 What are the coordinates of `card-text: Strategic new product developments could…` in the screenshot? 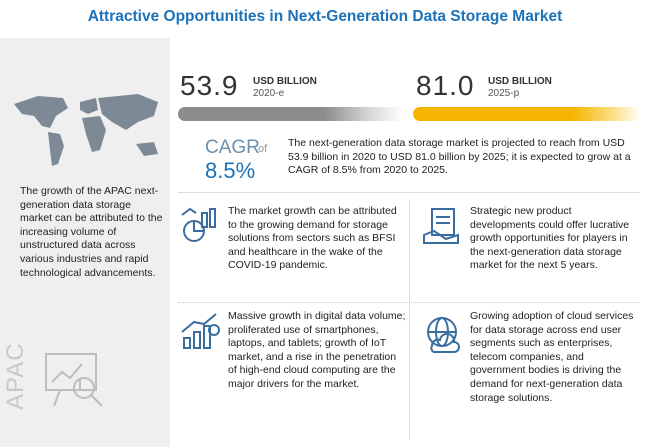 It's located at (550, 238).